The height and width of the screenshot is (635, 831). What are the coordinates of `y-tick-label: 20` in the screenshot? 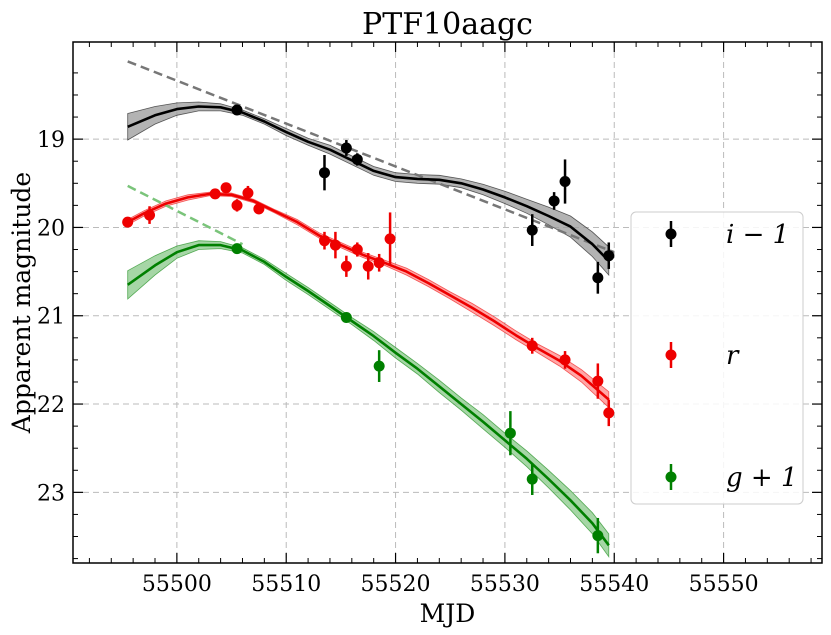 It's located at (51, 228).